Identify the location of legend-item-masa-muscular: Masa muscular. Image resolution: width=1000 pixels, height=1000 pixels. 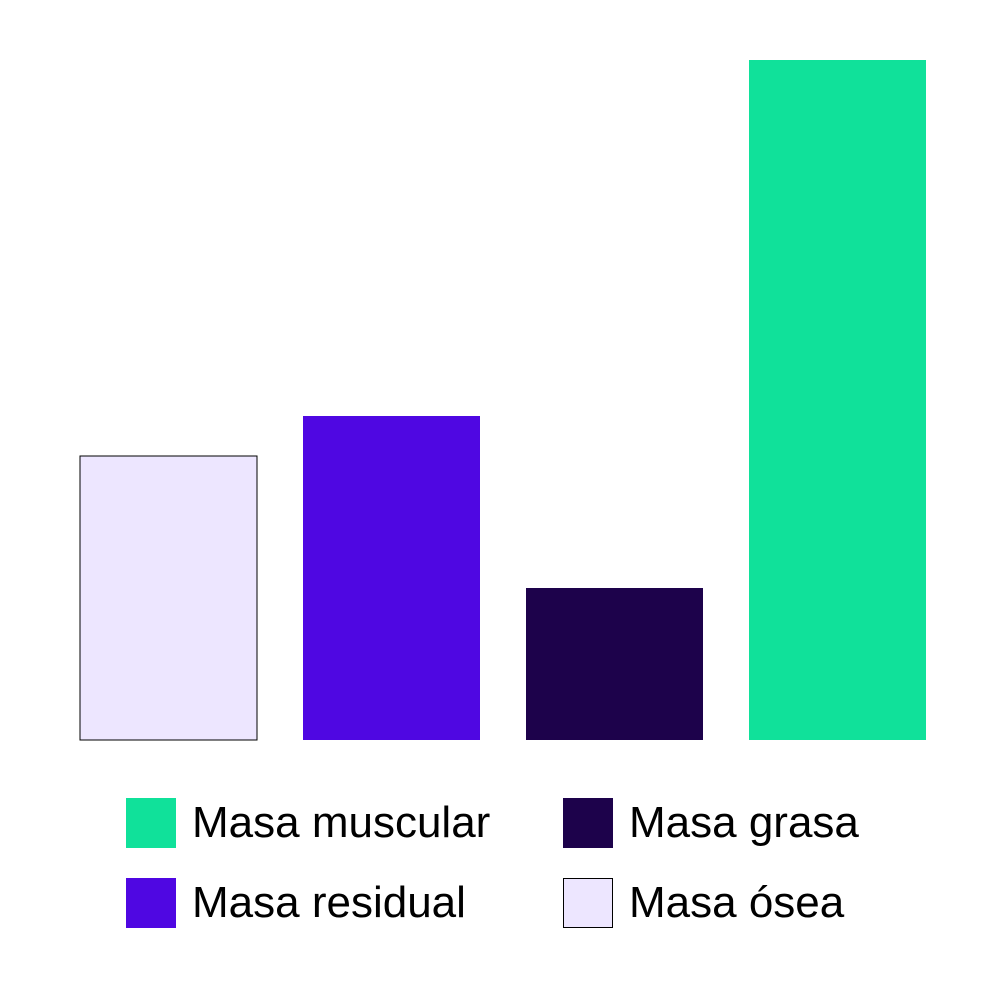
(308, 823).